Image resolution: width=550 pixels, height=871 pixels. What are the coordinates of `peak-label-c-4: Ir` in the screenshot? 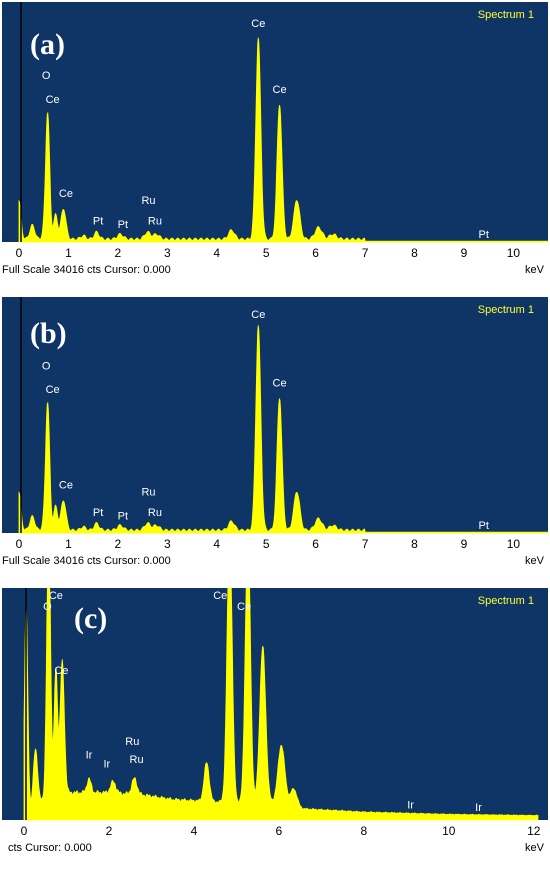 It's located at (106, 765).